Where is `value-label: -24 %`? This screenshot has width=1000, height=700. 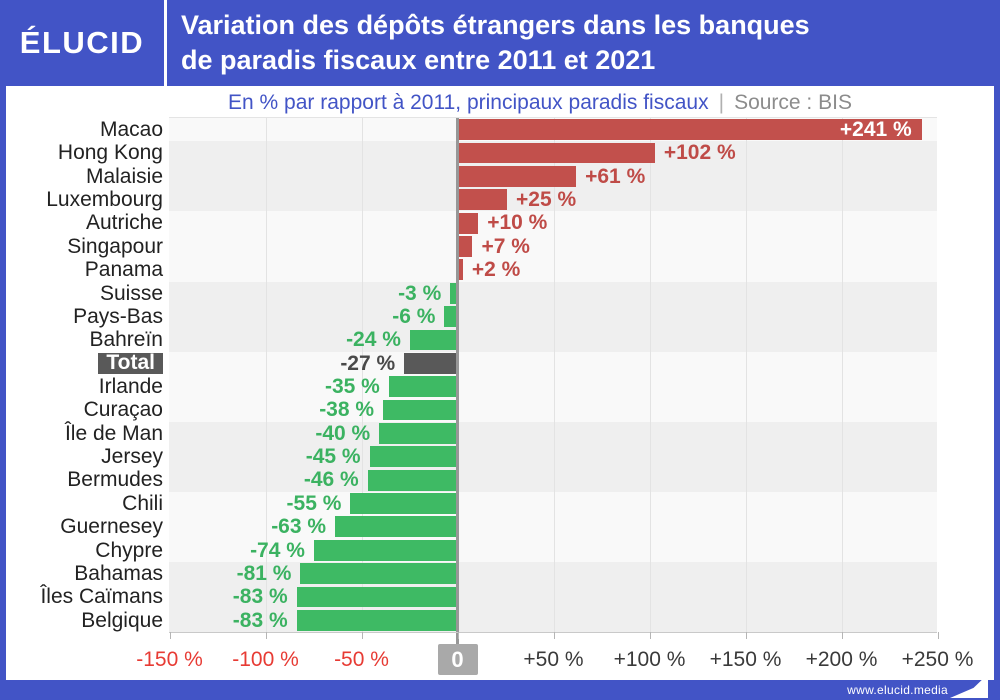 value-label: -24 % is located at coordinates (373, 340).